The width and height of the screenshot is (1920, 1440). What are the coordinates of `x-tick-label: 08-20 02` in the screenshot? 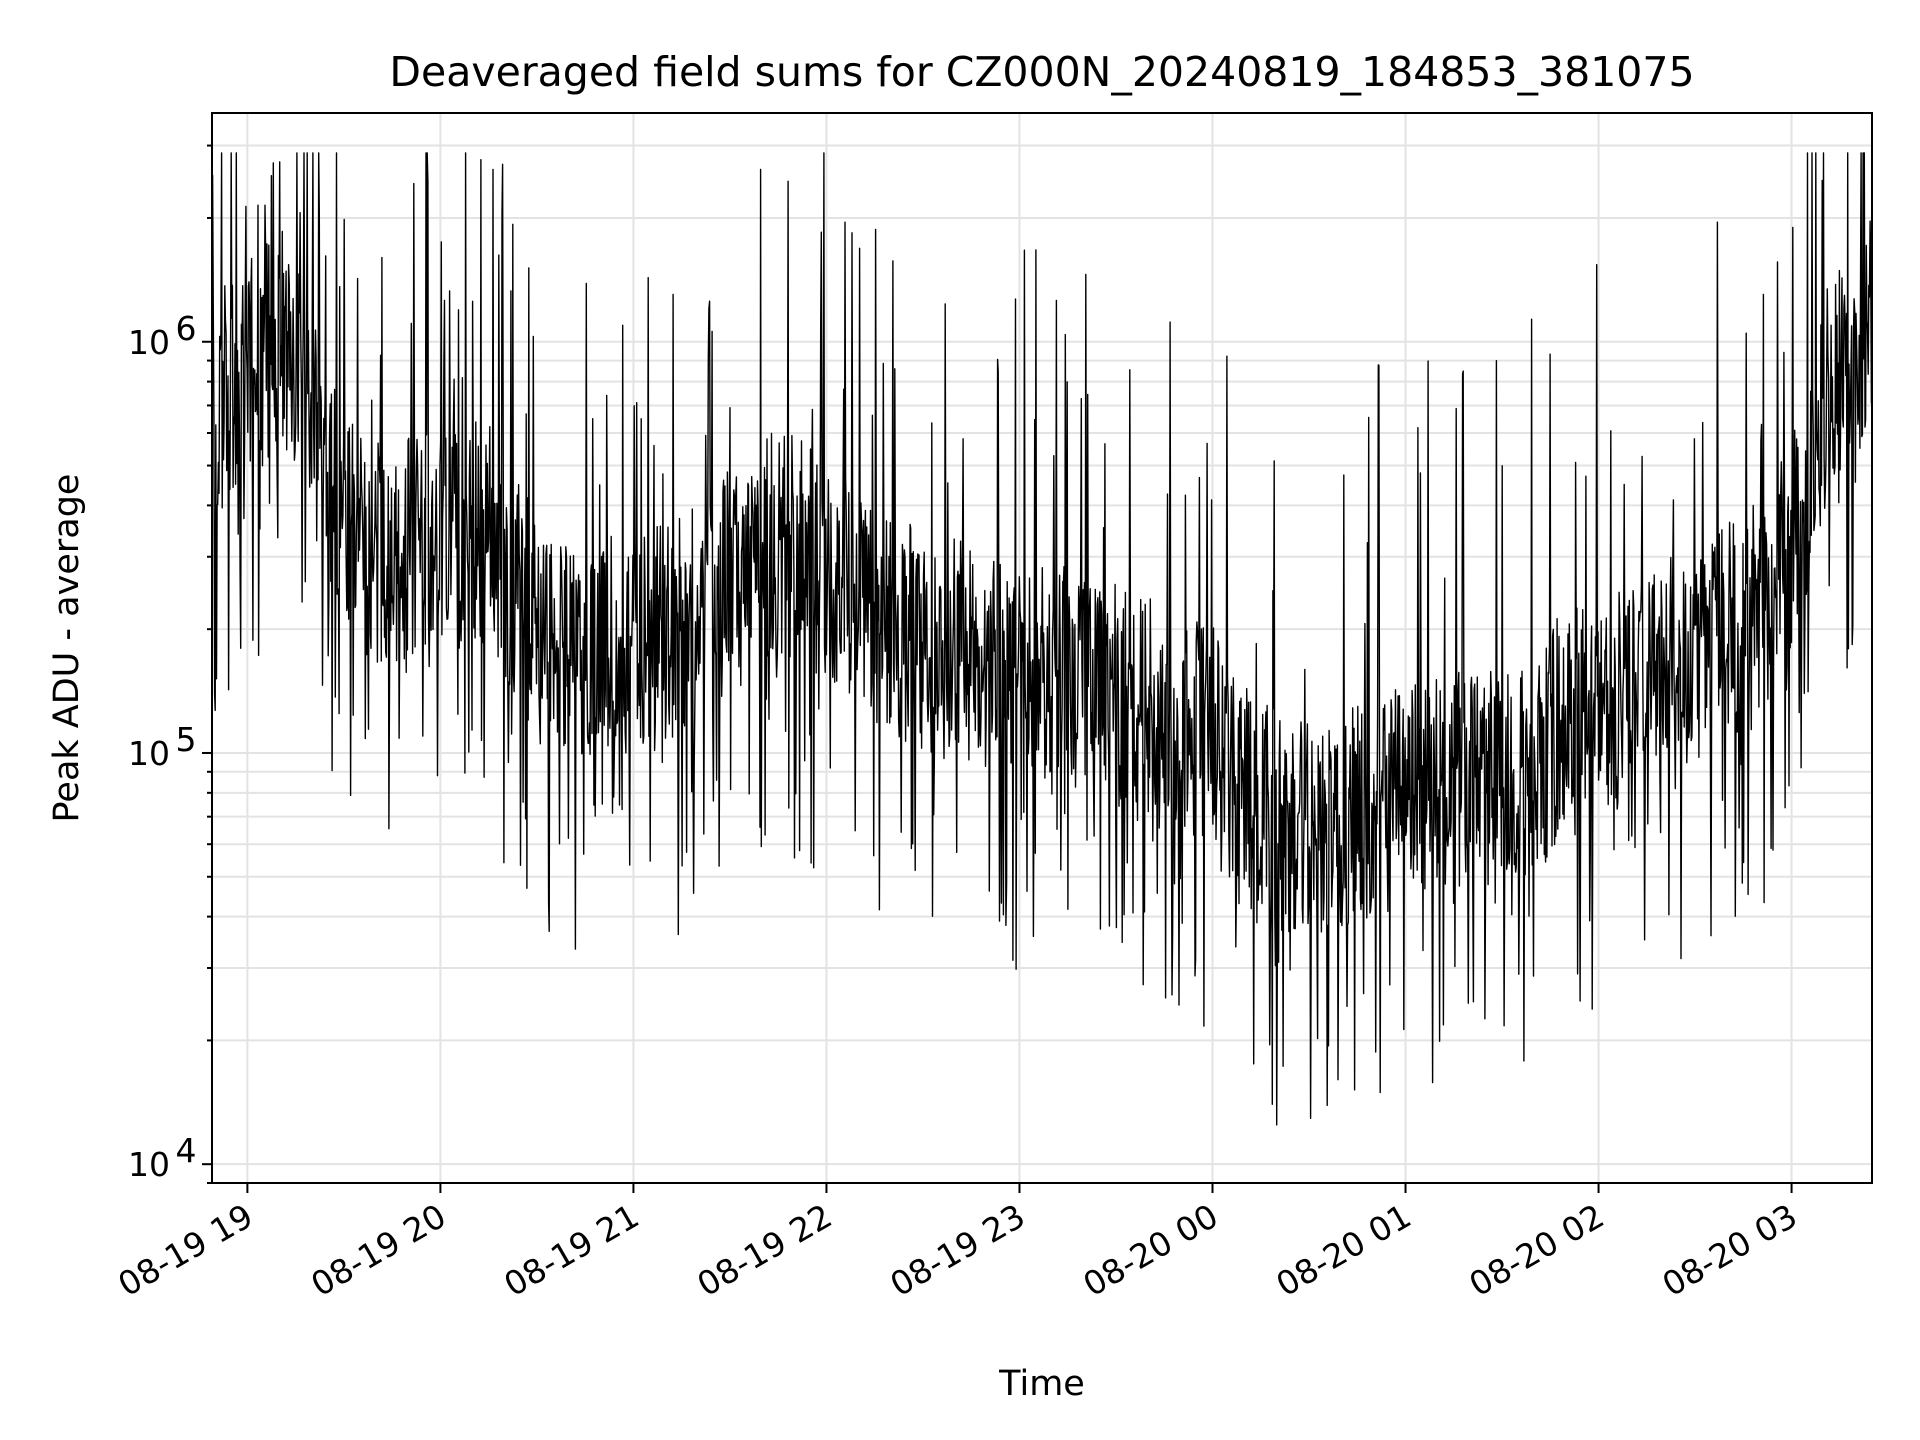 It's located at (1537, 1250).